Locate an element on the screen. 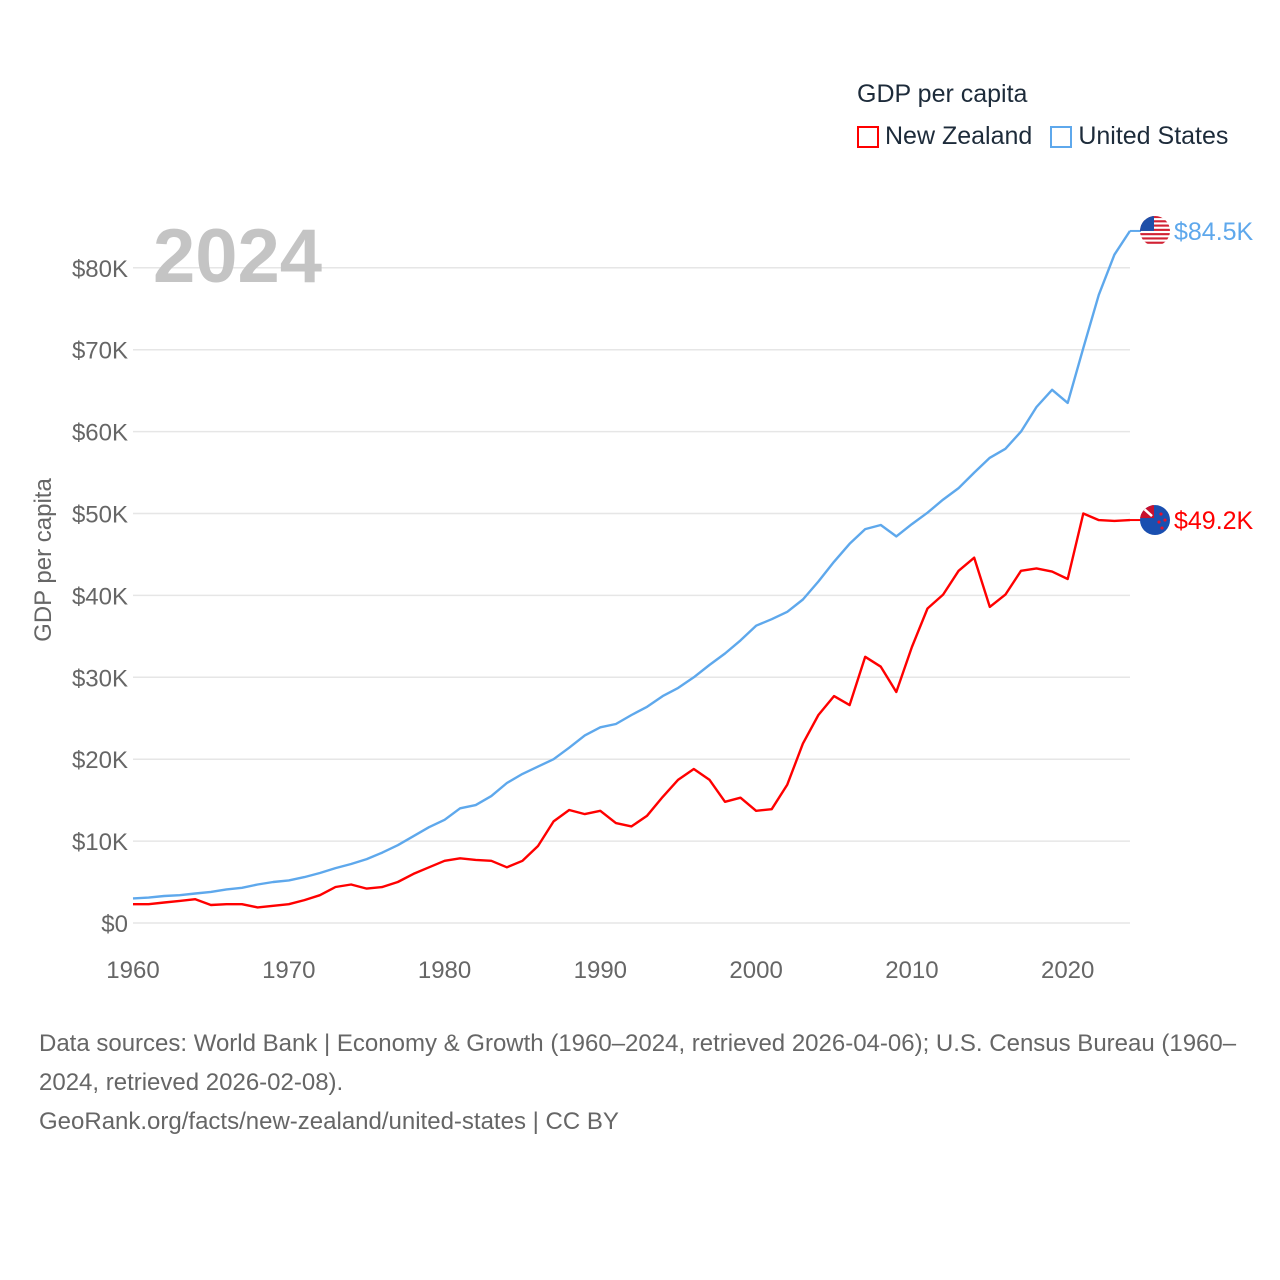 This screenshot has width=1280, height=1280. x-tick-label: 1990 is located at coordinates (600, 970).